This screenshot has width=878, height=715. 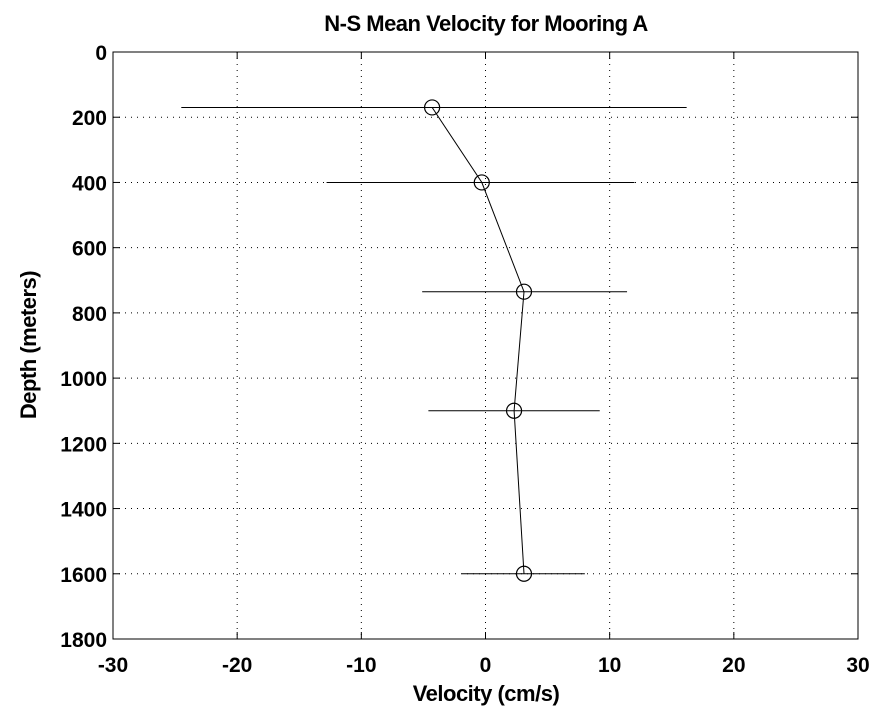 I want to click on x-tick-labels: -30 -20 -10 0 10 20 30, so click(x=484, y=665).